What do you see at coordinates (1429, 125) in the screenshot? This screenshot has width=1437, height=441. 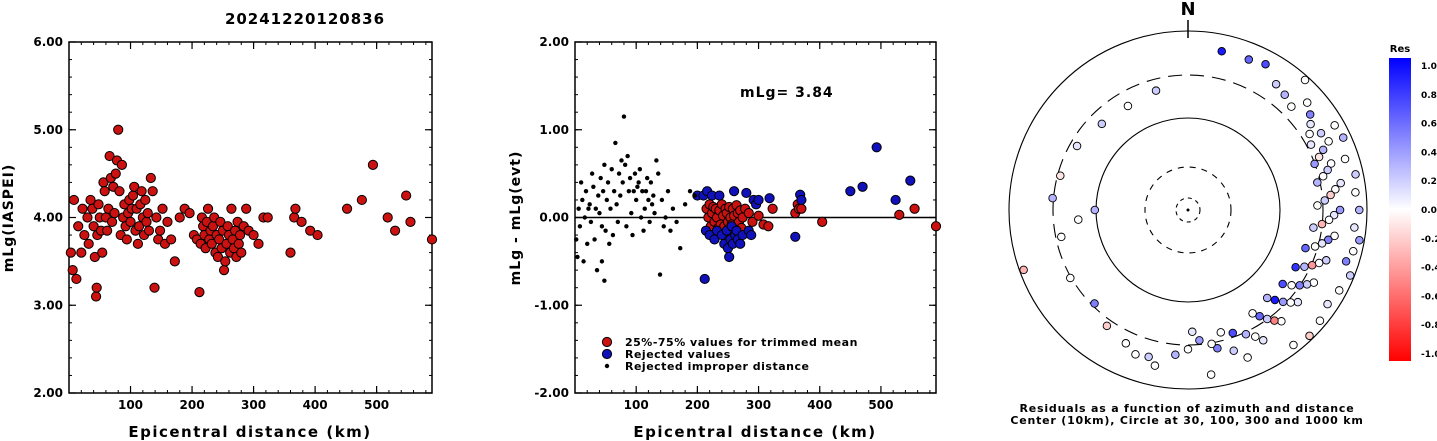 I see `colorbar-tick-label: 0.6` at bounding box center [1429, 125].